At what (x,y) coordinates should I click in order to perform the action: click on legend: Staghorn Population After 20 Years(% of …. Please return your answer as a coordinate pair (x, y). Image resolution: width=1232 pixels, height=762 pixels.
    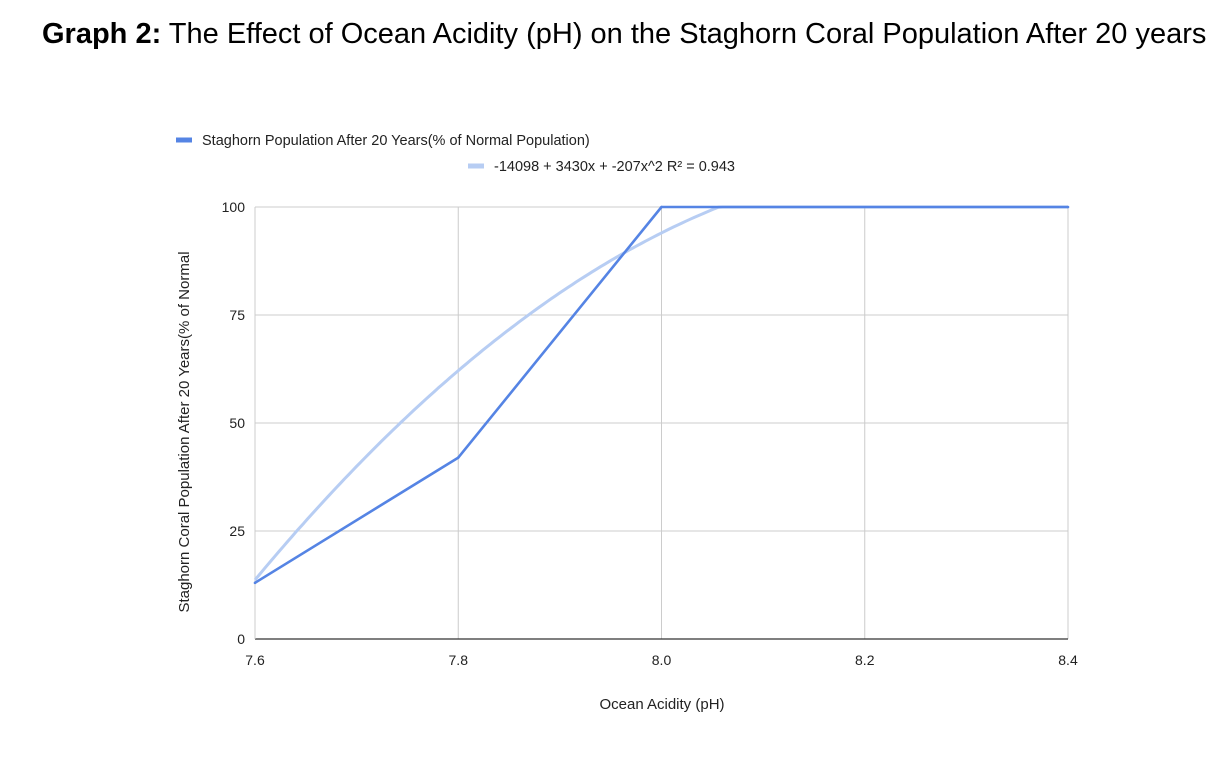
    Looking at the image, I should click on (455, 154).